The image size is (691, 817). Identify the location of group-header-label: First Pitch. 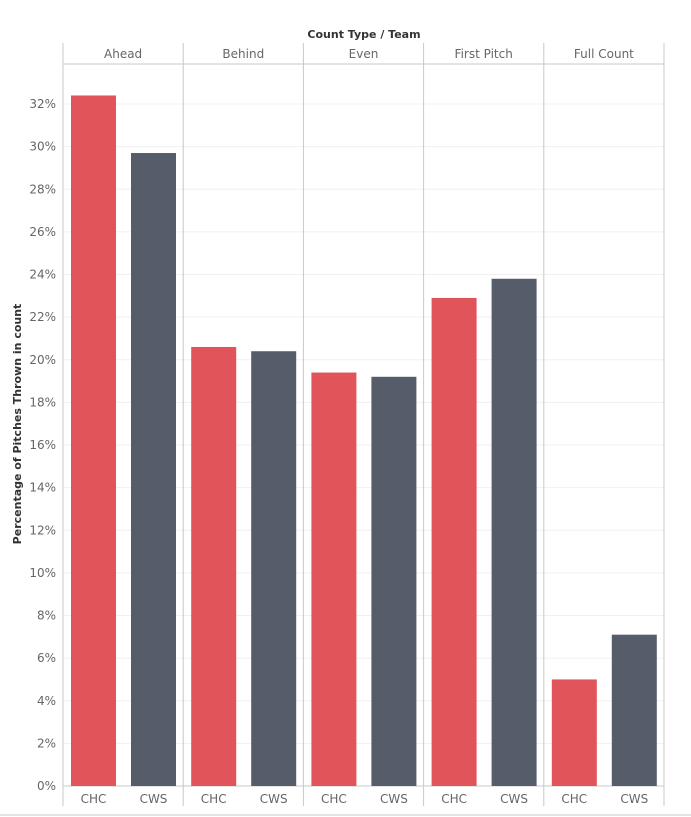
(484, 54).